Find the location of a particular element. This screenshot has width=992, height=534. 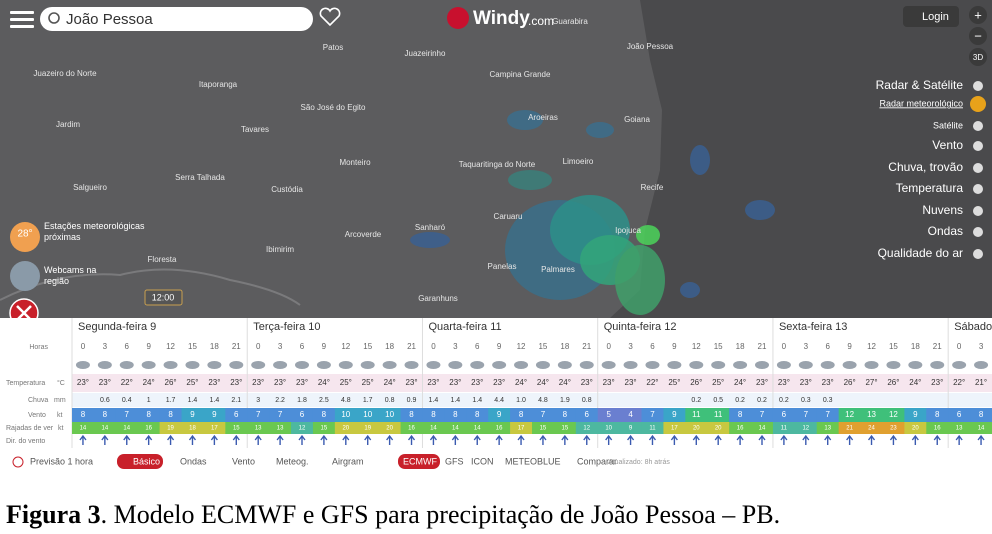

city-label: Itaporanga is located at coordinates (218, 84).